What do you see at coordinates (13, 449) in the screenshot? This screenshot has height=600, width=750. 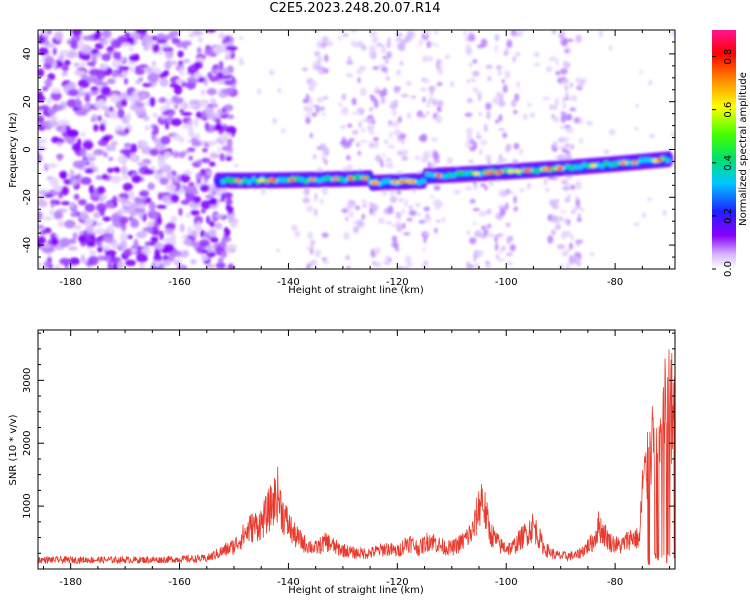 I see `snr-y-axis-label: SNR (10 * v/v)` at bounding box center [13, 449].